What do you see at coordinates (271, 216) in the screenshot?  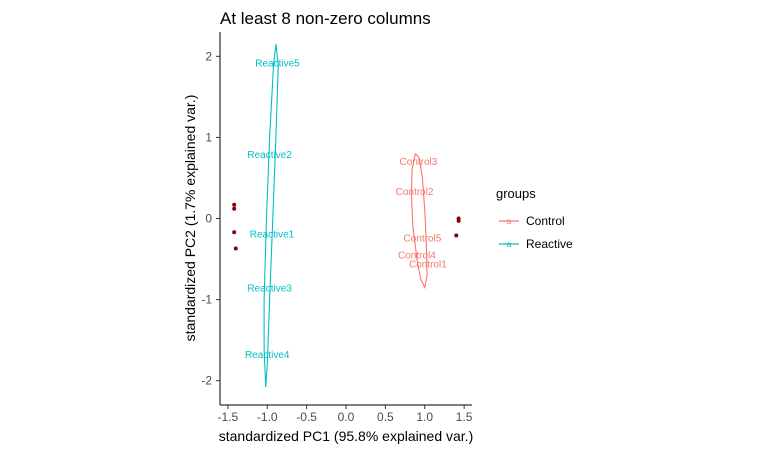 I see `reactive-ellipse` at bounding box center [271, 216].